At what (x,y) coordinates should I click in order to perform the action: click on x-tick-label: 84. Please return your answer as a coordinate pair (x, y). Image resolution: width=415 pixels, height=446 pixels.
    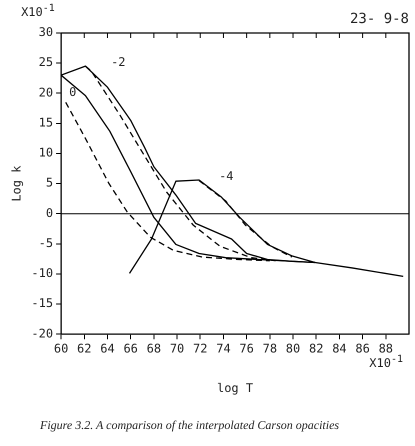
    Looking at the image, I should click on (339, 349).